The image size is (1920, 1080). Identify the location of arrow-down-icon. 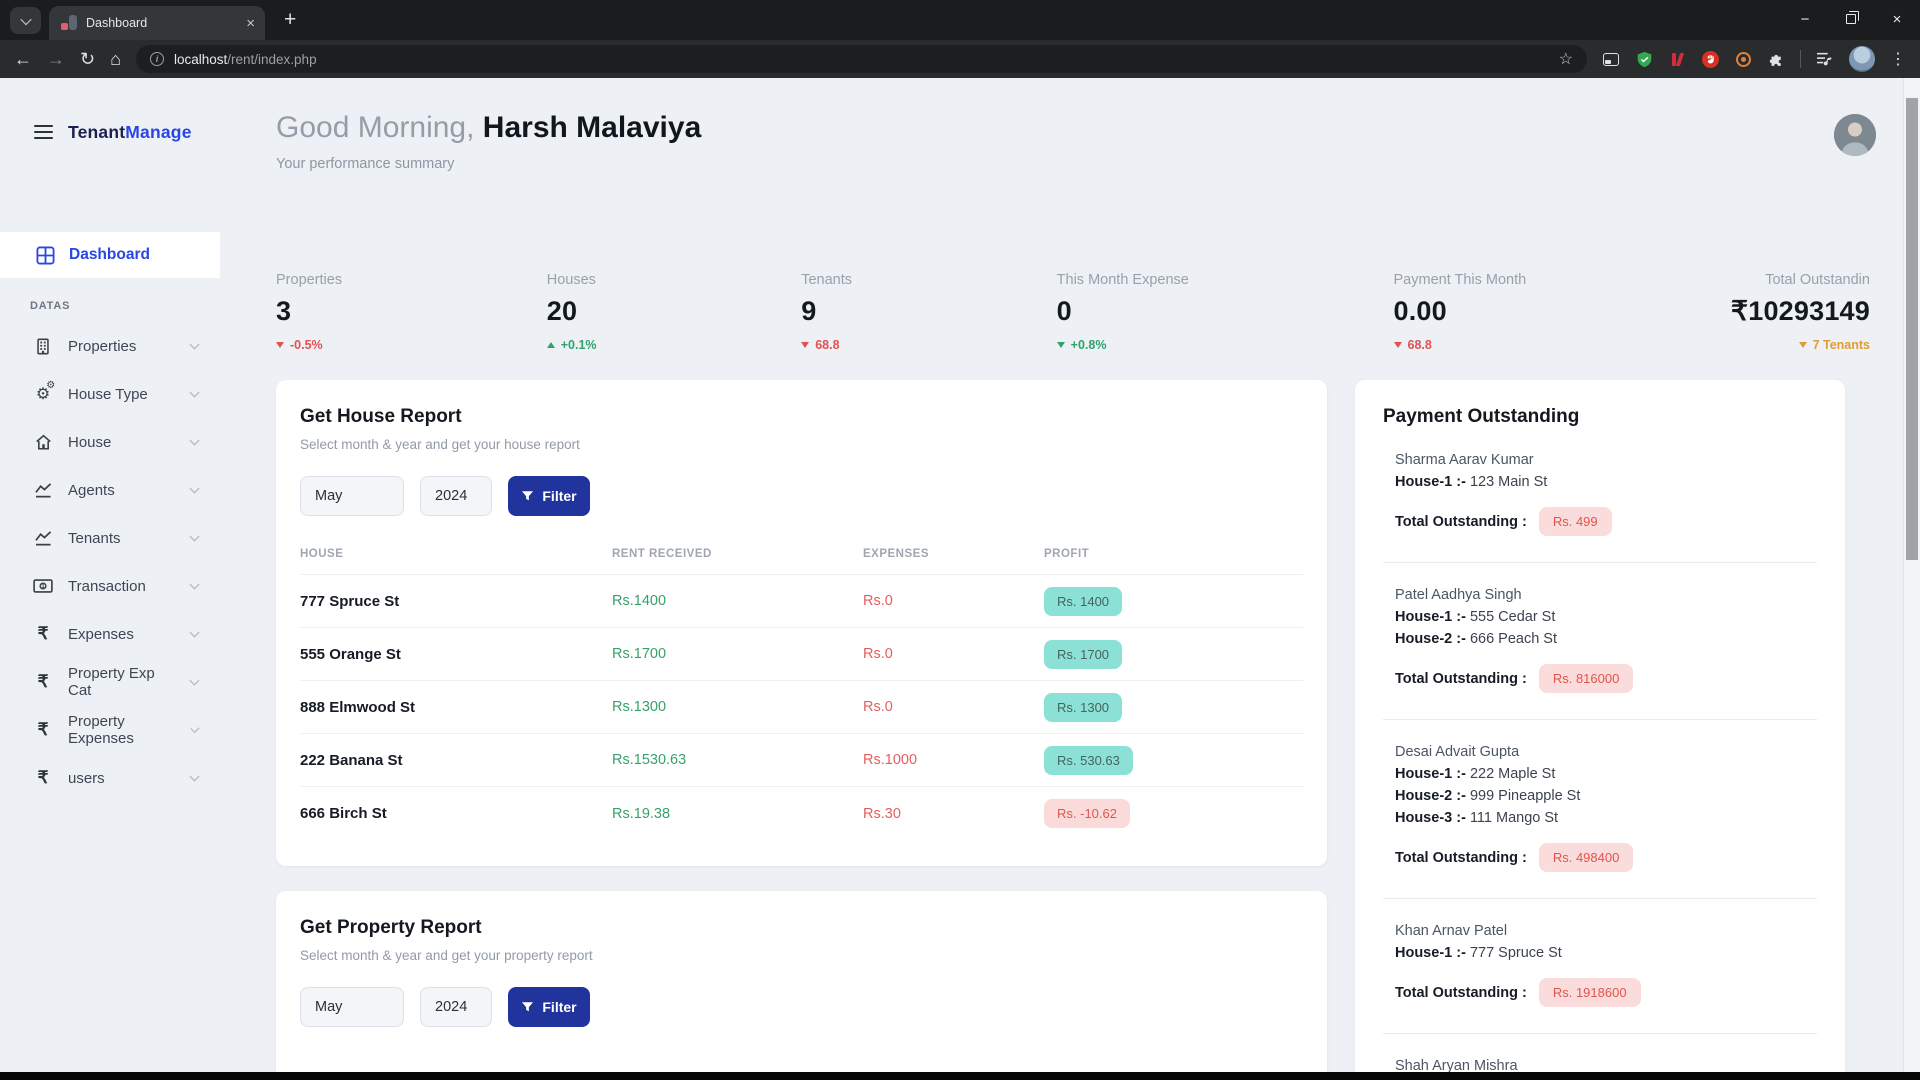
(280, 345).